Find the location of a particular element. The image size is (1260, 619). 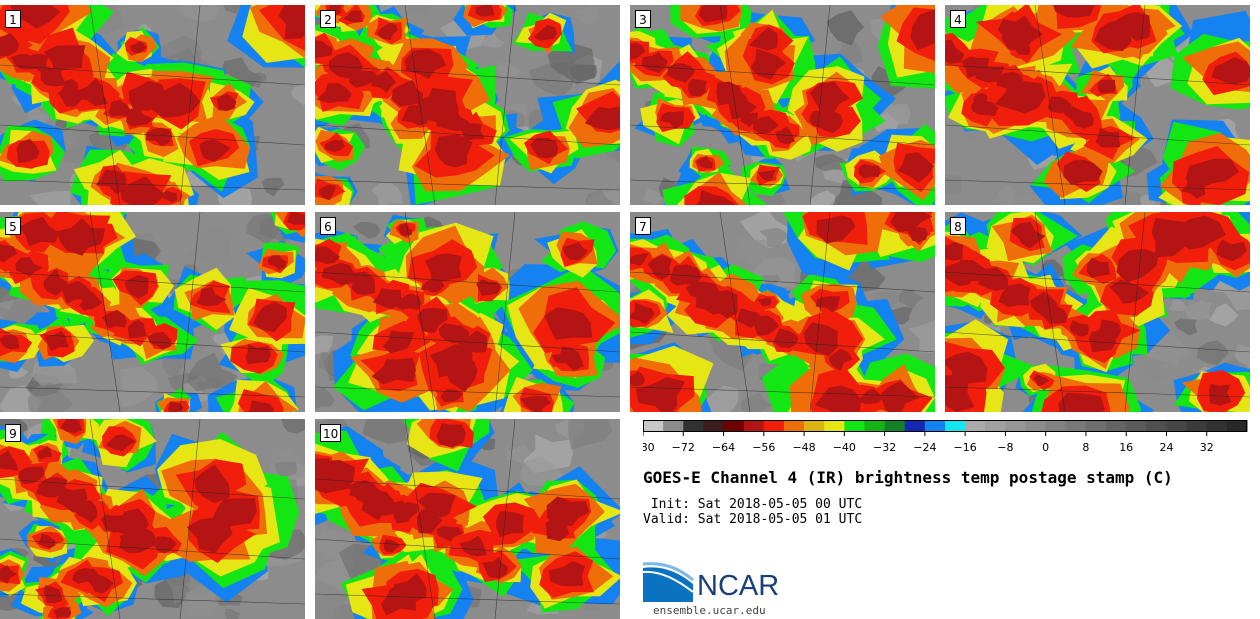

map-panel-10: 10 is located at coordinates (467, 519).